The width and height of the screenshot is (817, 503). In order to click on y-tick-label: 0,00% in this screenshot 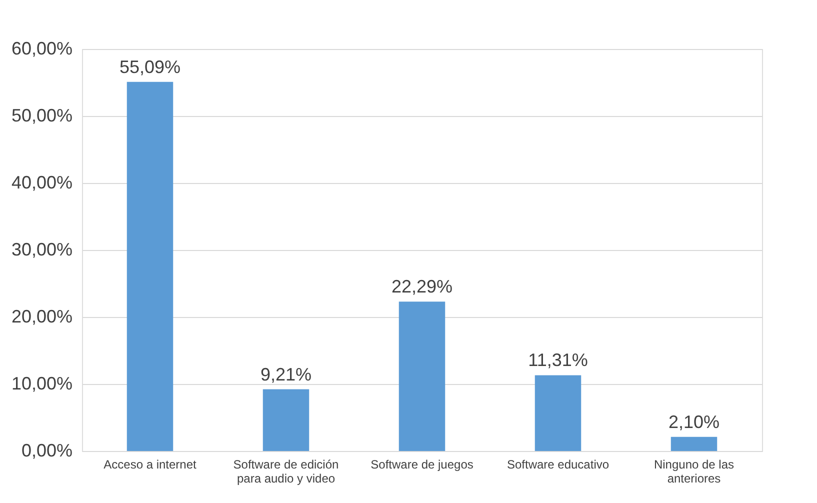, I will do `click(46, 450)`.